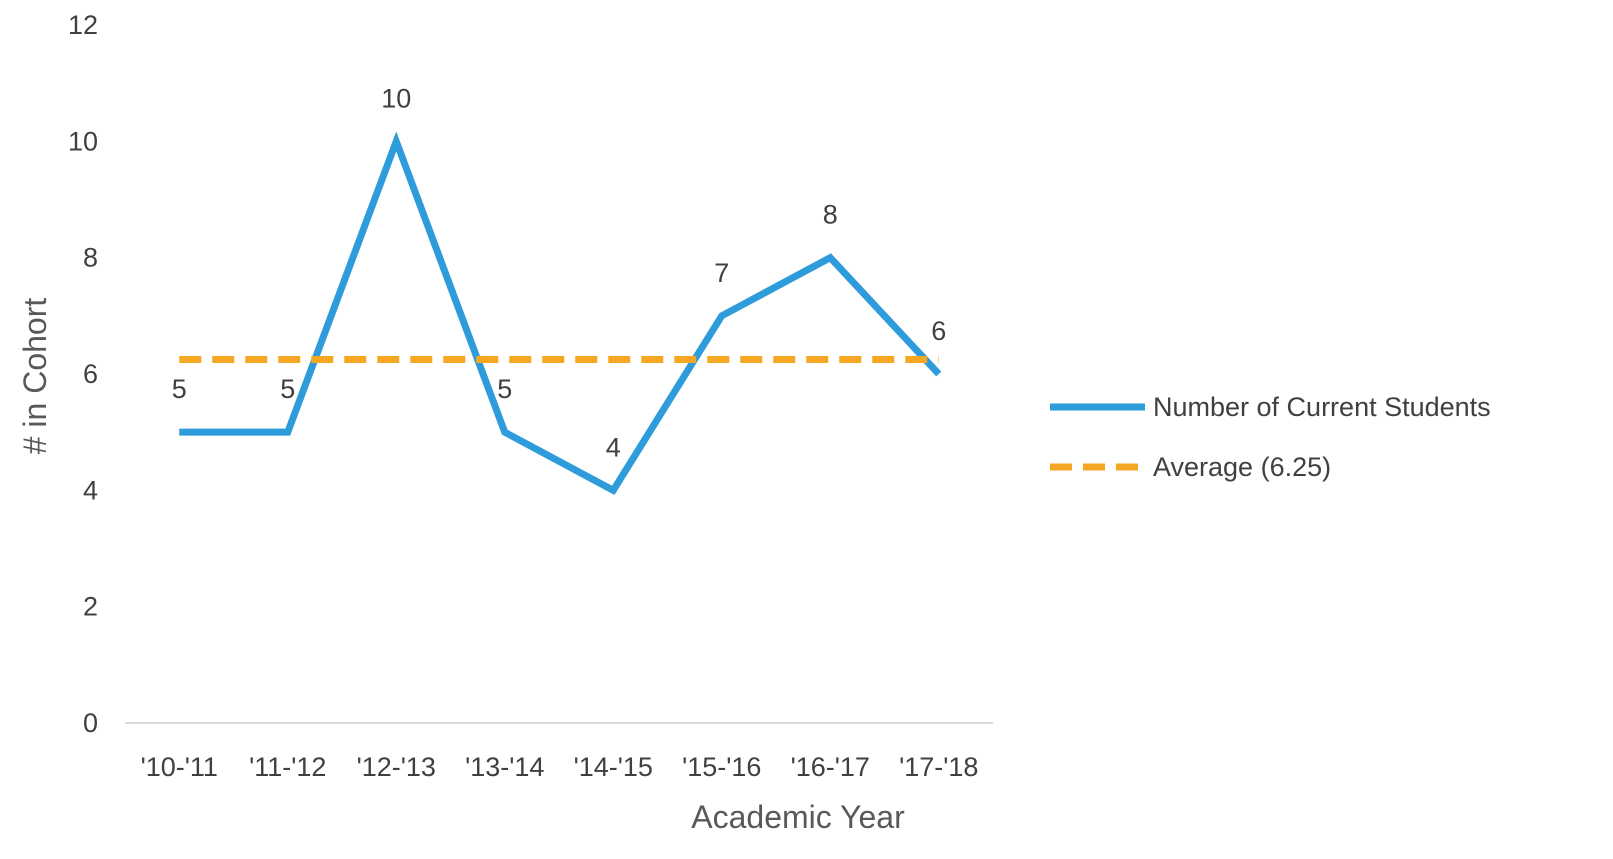 The width and height of the screenshot is (1613, 859). Describe the element at coordinates (613, 767) in the screenshot. I see `x-tick-label: '14-'15` at that location.